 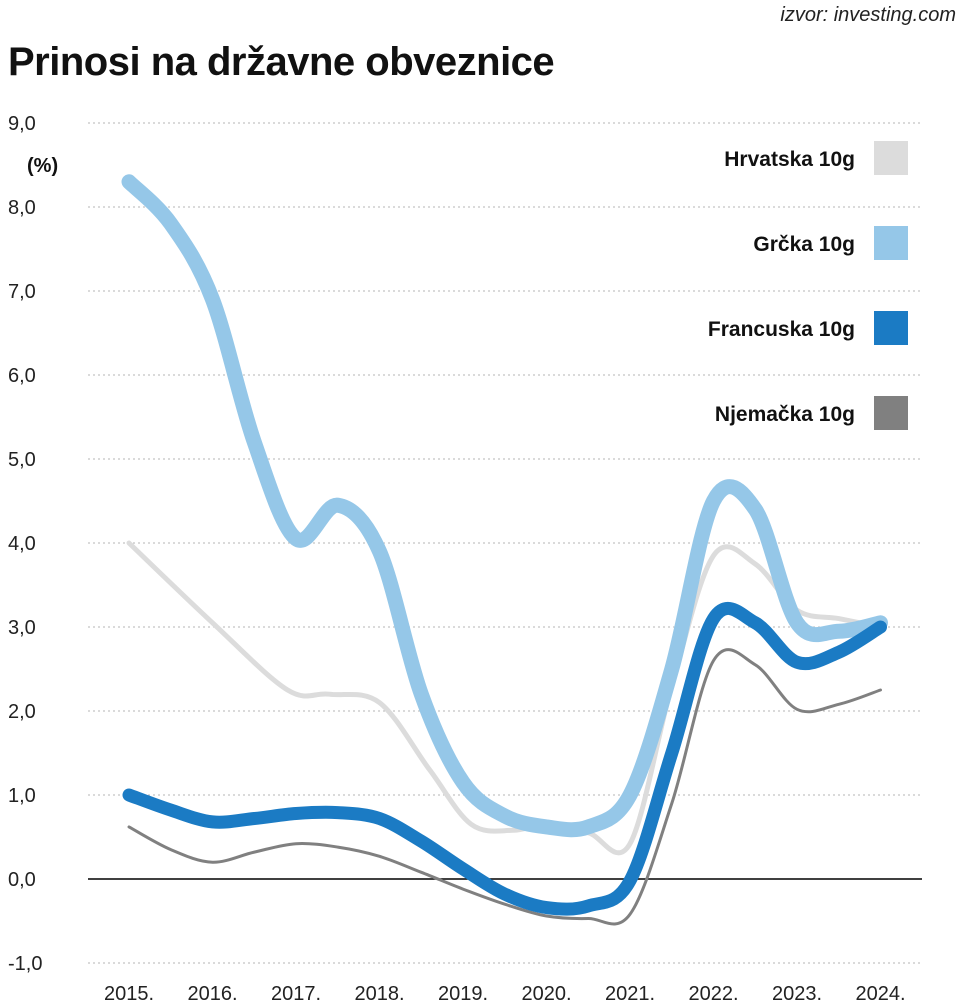 What do you see at coordinates (891, 243) in the screenshot?
I see `legend-swatch-grcka` at bounding box center [891, 243].